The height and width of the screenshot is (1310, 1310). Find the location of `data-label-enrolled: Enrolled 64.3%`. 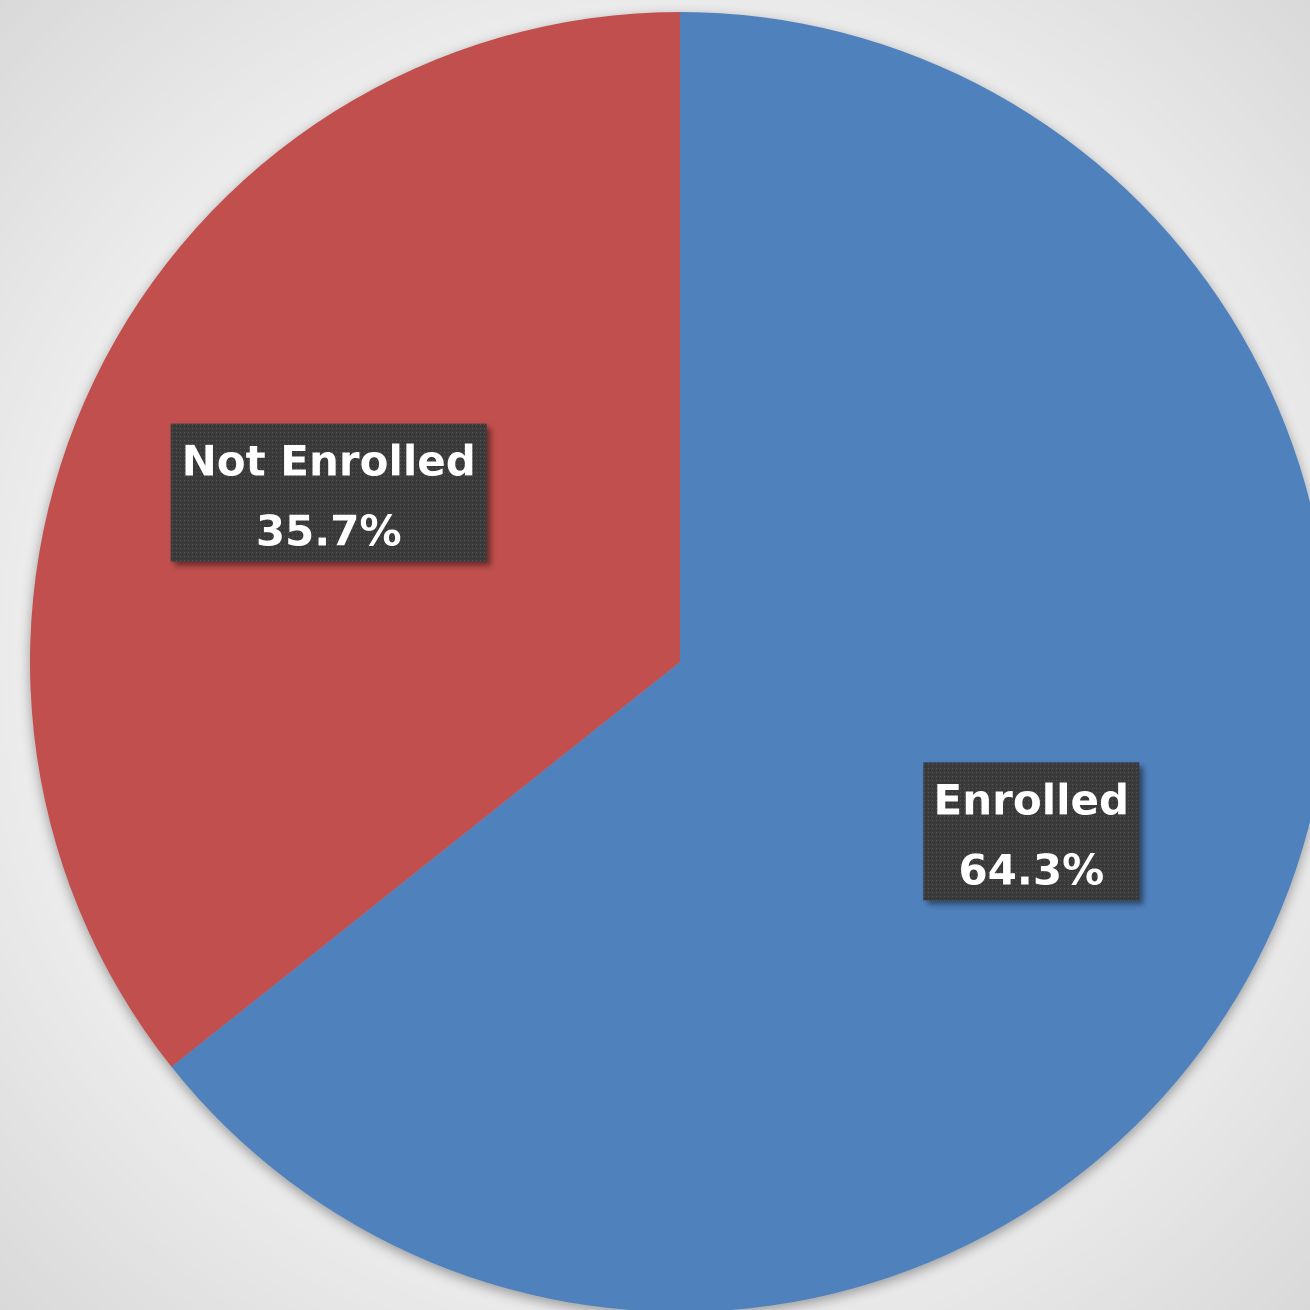

data-label-enrolled: Enrolled 64.3% is located at coordinates (1031, 831).